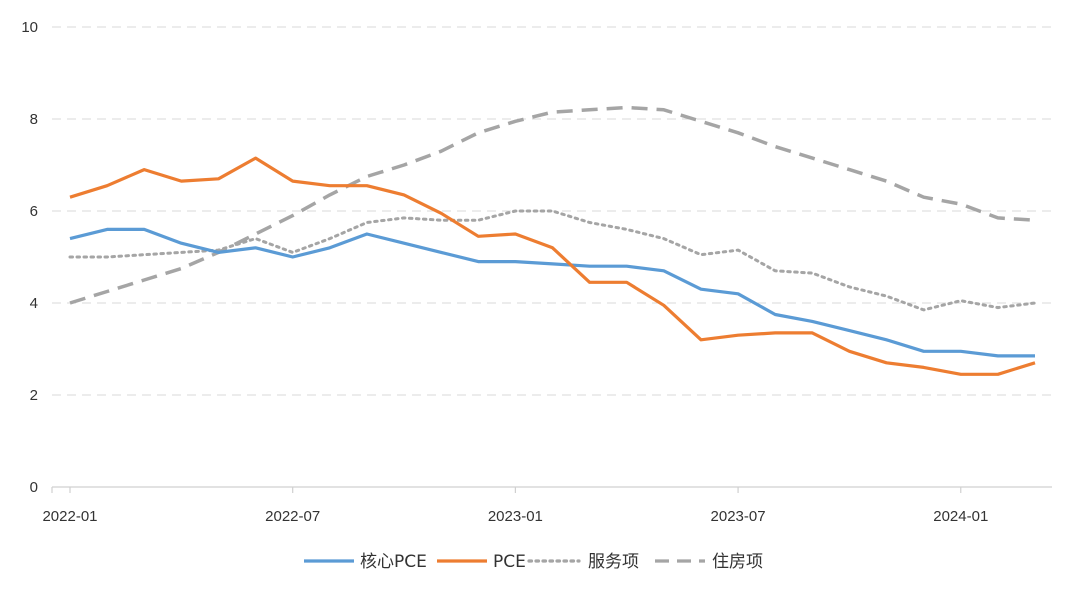 The image size is (1080, 596). What do you see at coordinates (551, 489) in the screenshot?
I see `x-axis` at bounding box center [551, 489].